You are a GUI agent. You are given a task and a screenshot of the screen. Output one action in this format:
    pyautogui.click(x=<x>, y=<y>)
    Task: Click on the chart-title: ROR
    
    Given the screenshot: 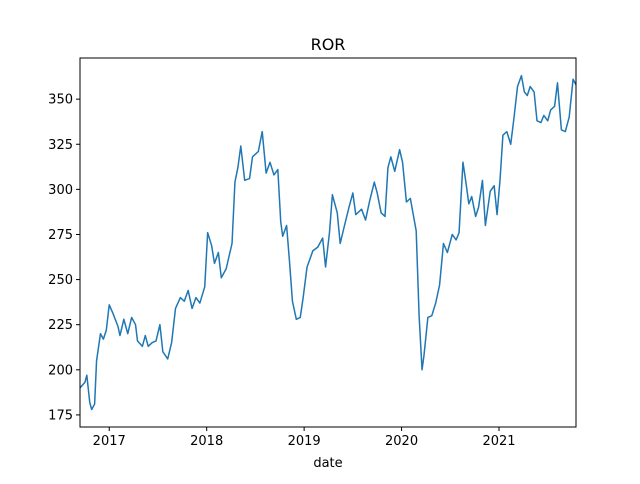 What is the action you would take?
    pyautogui.click(x=328, y=44)
    